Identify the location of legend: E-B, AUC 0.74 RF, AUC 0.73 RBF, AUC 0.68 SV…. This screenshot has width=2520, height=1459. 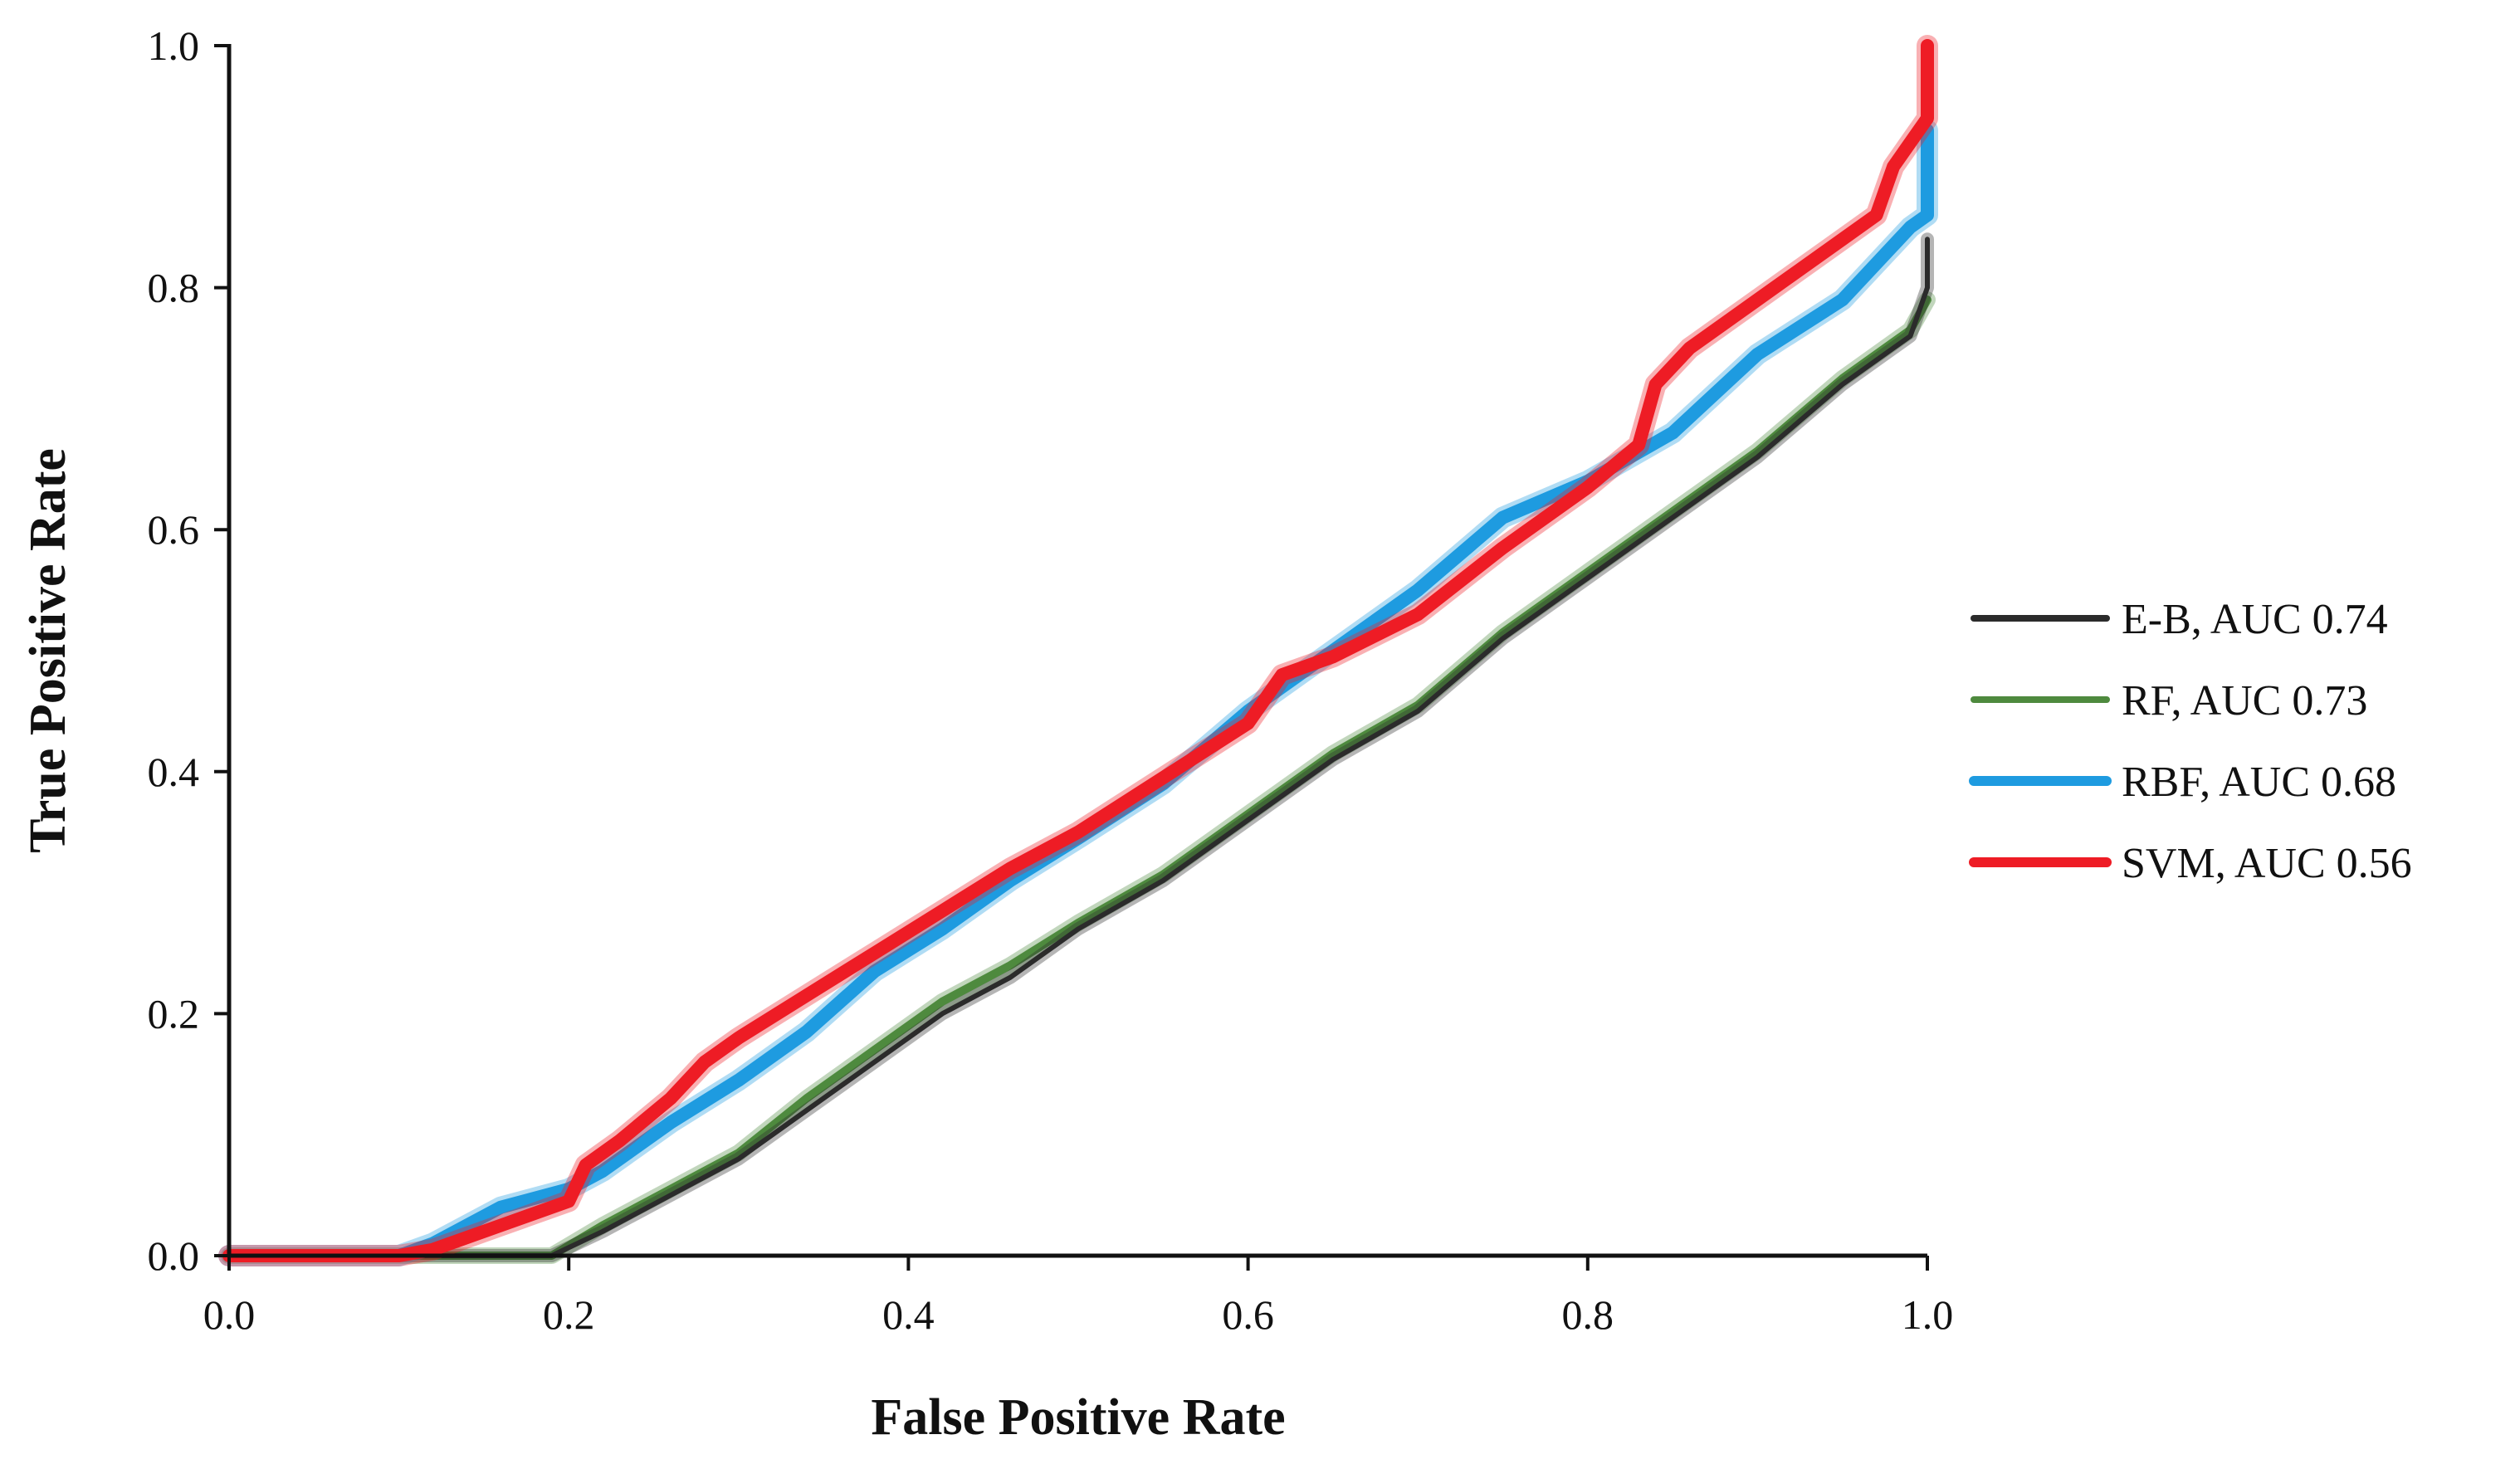
(2190, 741).